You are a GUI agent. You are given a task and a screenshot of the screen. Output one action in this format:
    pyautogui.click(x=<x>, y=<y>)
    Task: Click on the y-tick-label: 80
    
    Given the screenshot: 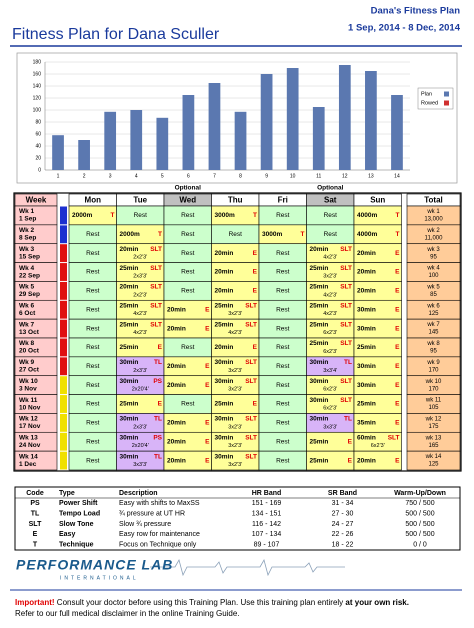 What is the action you would take?
    pyautogui.click(x=38, y=122)
    